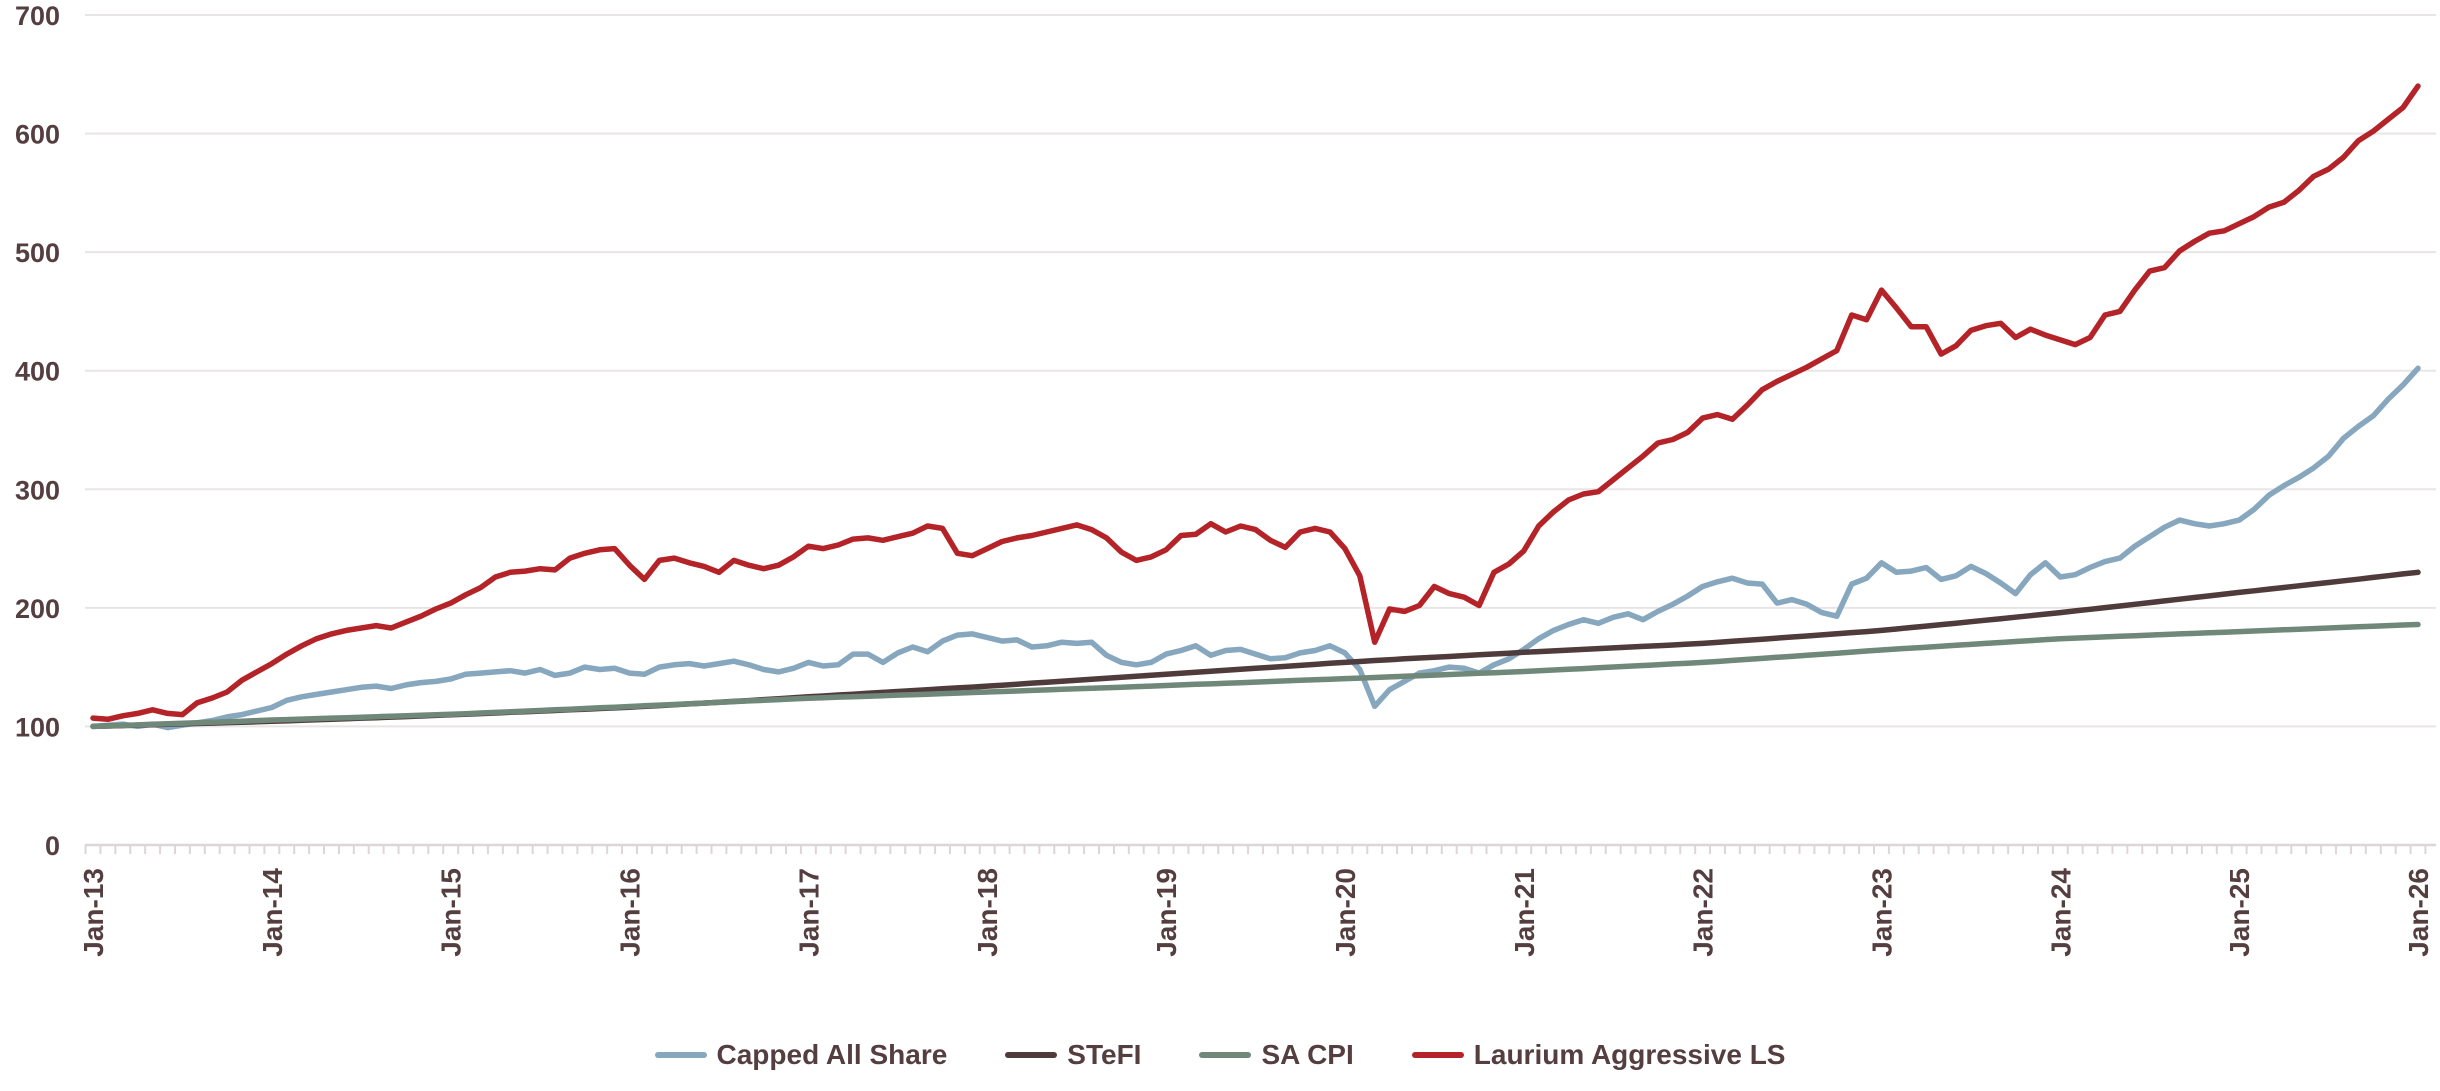 This screenshot has height=1091, width=2440. Describe the element at coordinates (1255, 675) in the screenshot. I see `series-line-sa-cpi` at that location.